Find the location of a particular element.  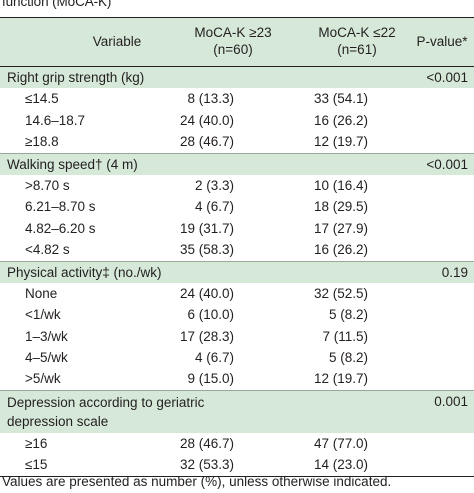

row-label: None is located at coordinates (41, 293).